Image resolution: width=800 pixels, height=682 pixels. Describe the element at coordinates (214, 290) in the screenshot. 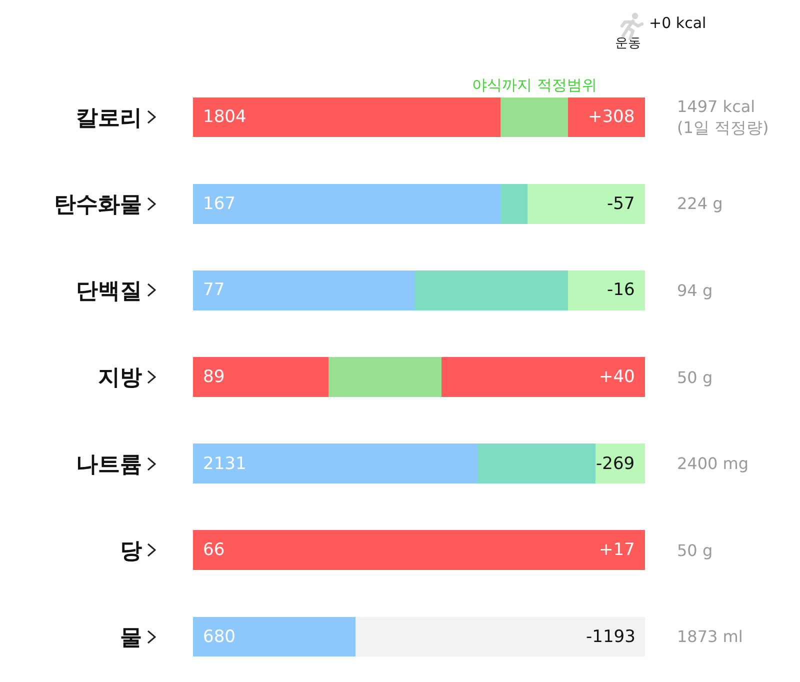

I see `annotation: 77` at that location.